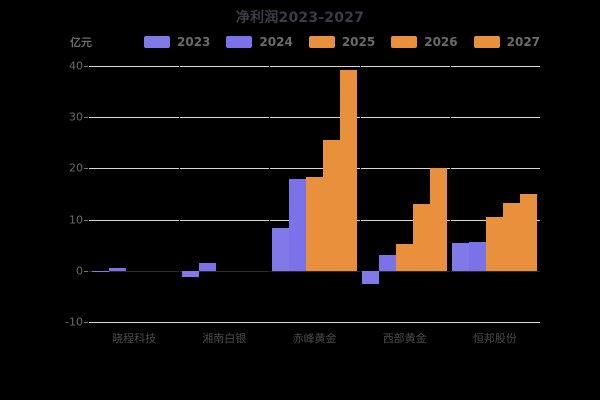  Describe the element at coordinates (157, 42) in the screenshot. I see `legend-swatch-2023` at that location.